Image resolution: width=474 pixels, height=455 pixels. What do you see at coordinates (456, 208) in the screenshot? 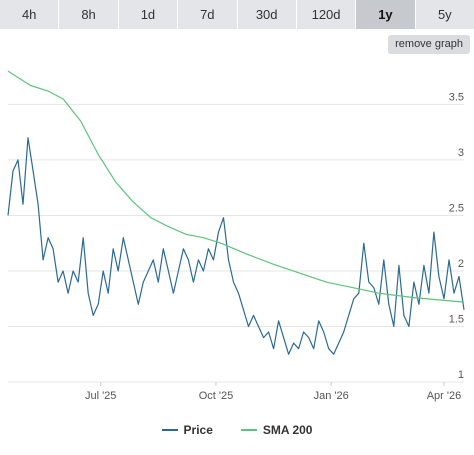
I see `y-tick-label: 2.5` at bounding box center [456, 208].